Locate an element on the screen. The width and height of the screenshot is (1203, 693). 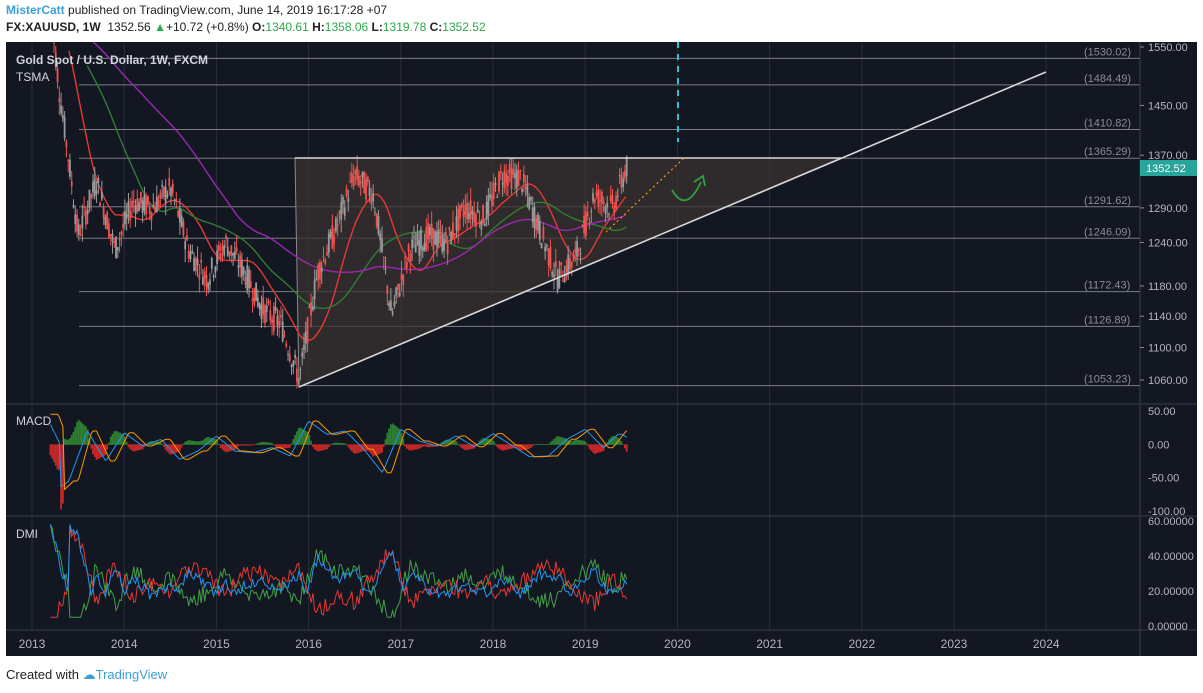
x-tick-label: 2013 is located at coordinates (32, 644).